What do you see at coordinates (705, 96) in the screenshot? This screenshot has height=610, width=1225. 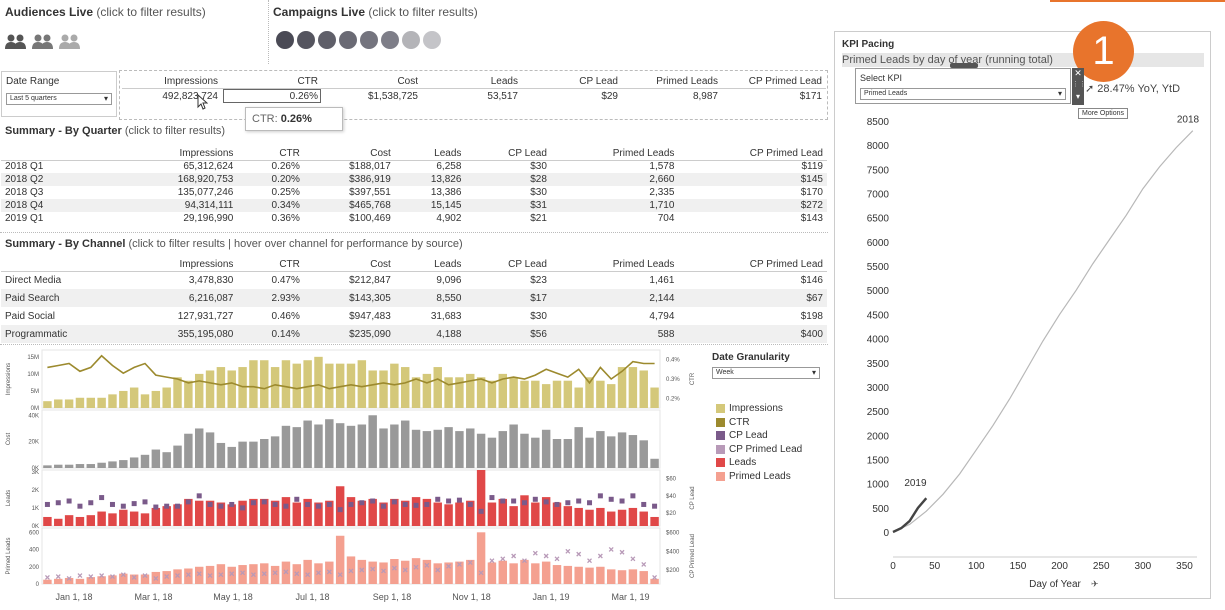 I see `kpi-value-primed-leads: 8,987` at bounding box center [705, 96].